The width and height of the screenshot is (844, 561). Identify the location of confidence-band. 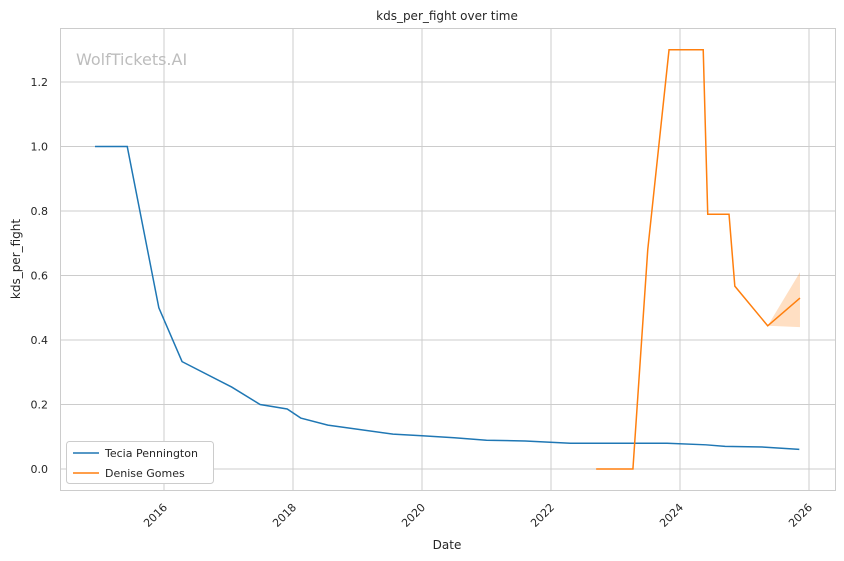
(783, 300).